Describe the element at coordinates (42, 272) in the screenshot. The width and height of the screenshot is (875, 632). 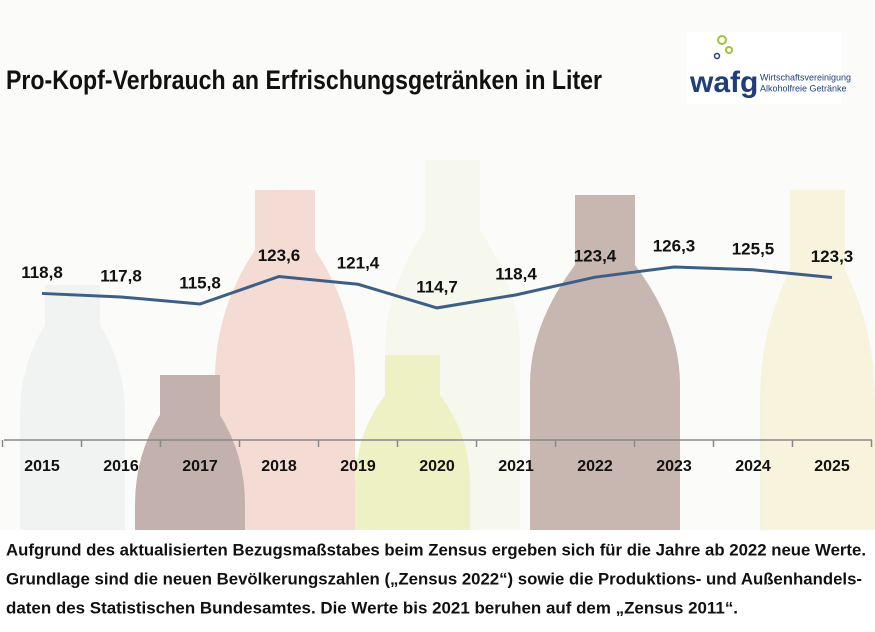
I see `data-label: 118,8` at that location.